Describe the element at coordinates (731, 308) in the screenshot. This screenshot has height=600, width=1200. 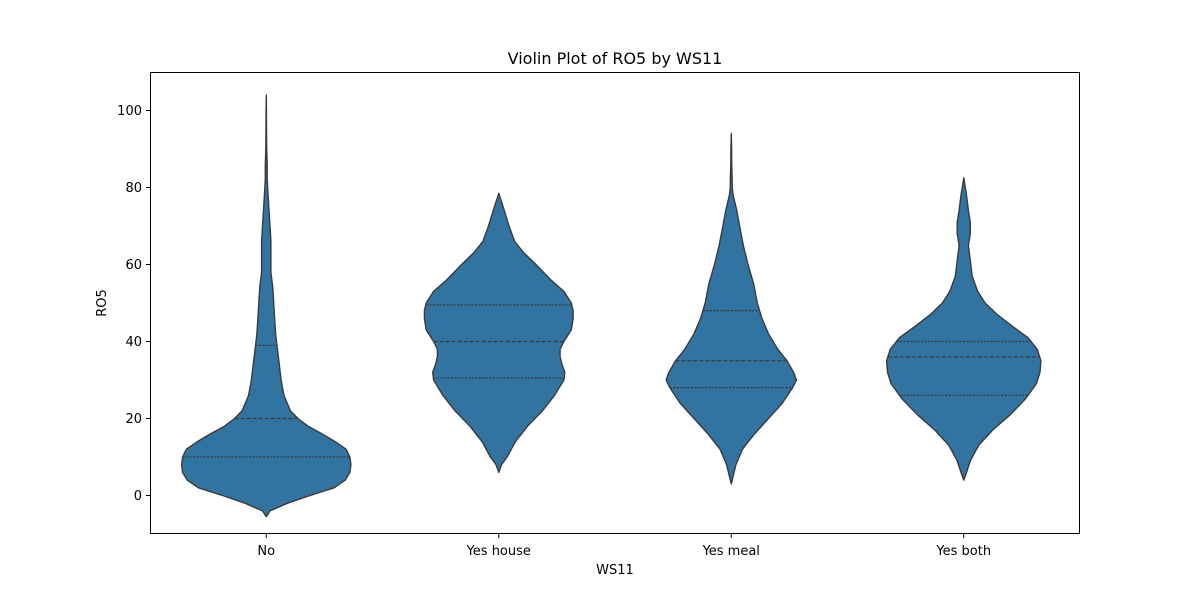
I see `violin-yes-meal` at that location.